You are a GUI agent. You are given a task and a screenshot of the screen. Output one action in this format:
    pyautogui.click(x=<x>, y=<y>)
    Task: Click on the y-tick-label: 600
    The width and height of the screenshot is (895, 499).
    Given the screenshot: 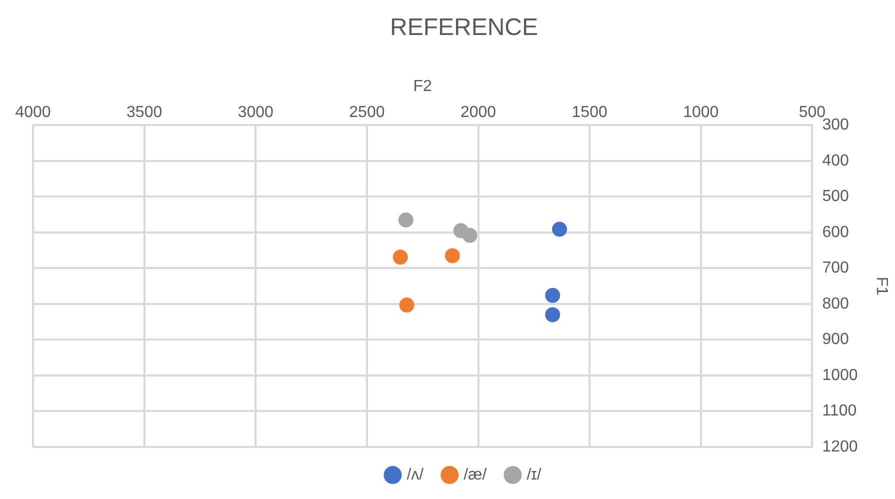 What is the action you would take?
    pyautogui.click(x=836, y=232)
    